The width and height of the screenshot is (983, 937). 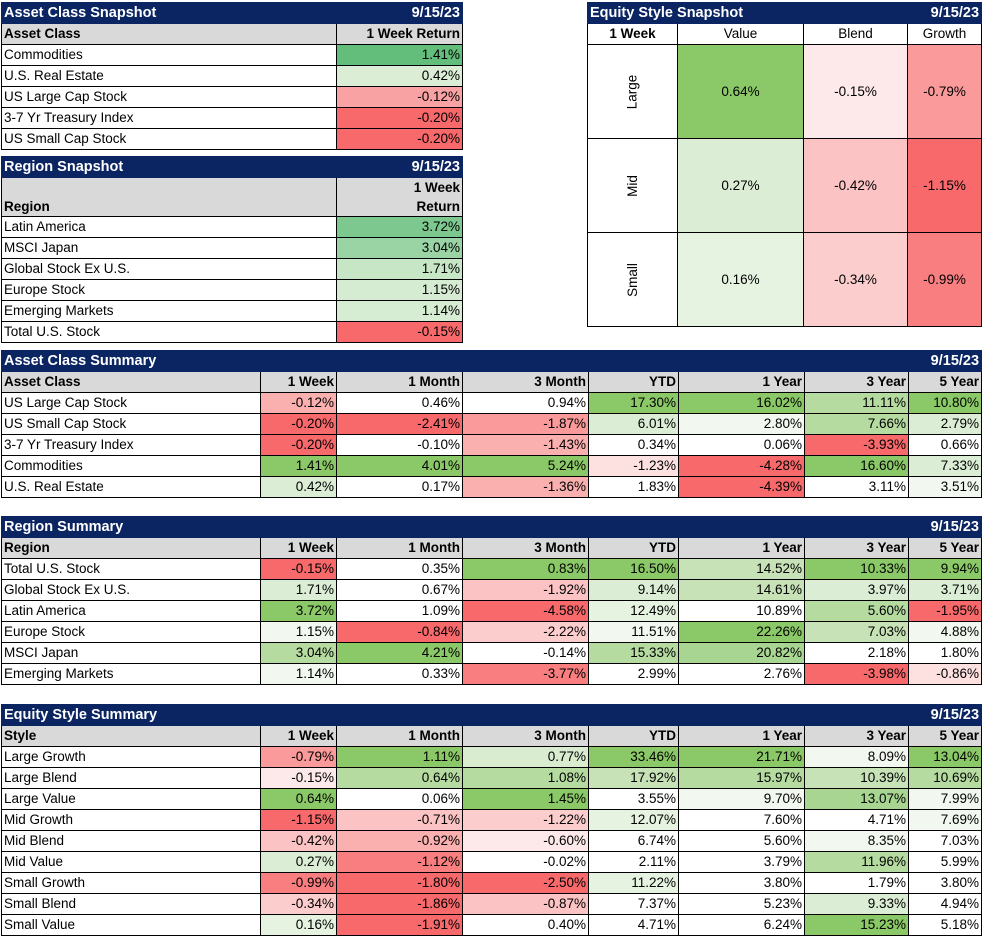 What do you see at coordinates (525, 925) in the screenshot?
I see `style-summary-cell: 0.40%` at bounding box center [525, 925].